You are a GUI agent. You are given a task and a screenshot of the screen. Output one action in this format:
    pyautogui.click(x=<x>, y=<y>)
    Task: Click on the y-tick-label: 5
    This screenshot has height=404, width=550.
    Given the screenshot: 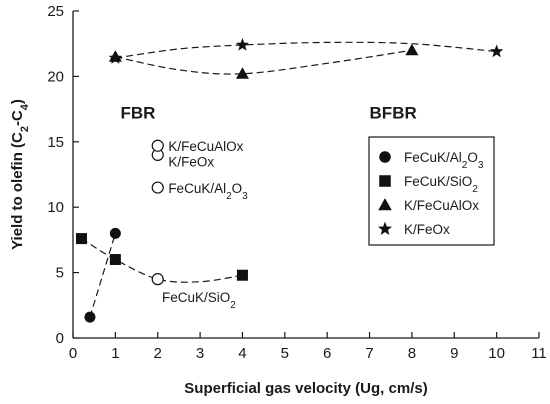 What is the action you would take?
    pyautogui.click(x=60, y=273)
    